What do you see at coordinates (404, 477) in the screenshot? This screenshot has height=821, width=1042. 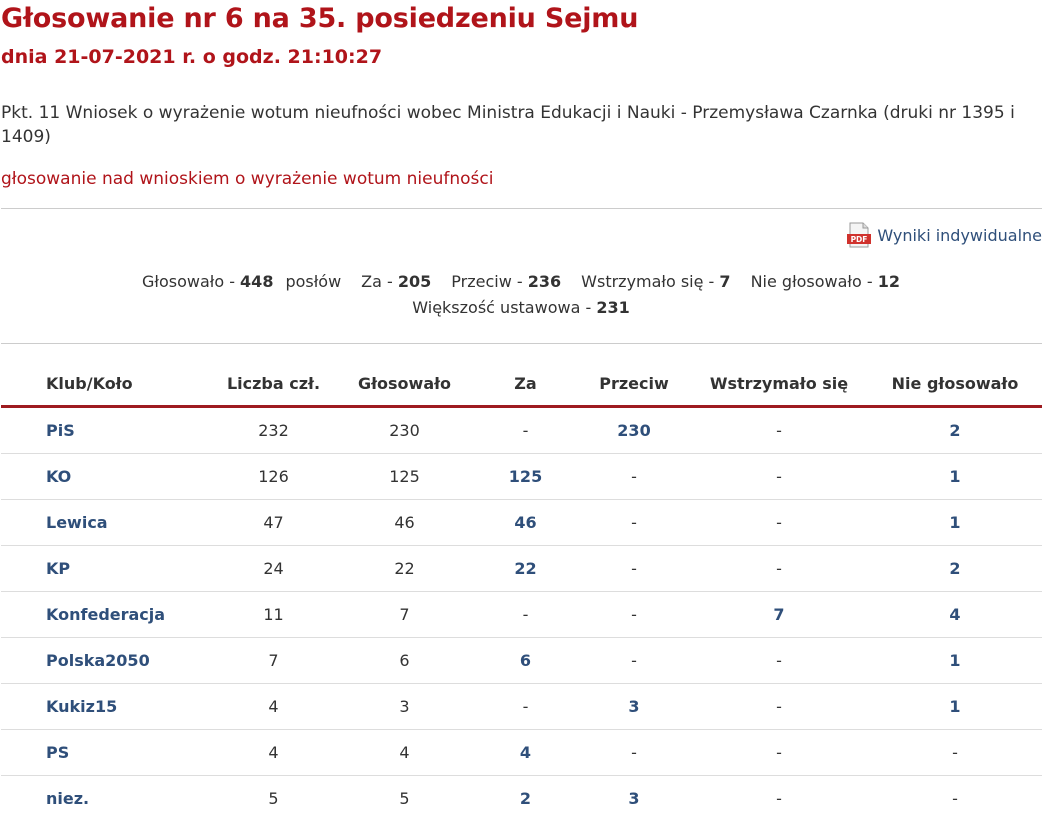 I see `cell-voted: 125` at bounding box center [404, 477].